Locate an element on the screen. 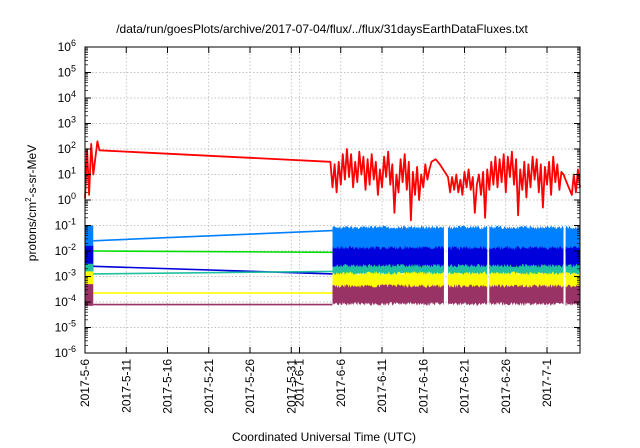  x-tick-label: 2017-6-6 is located at coordinates (341, 383).